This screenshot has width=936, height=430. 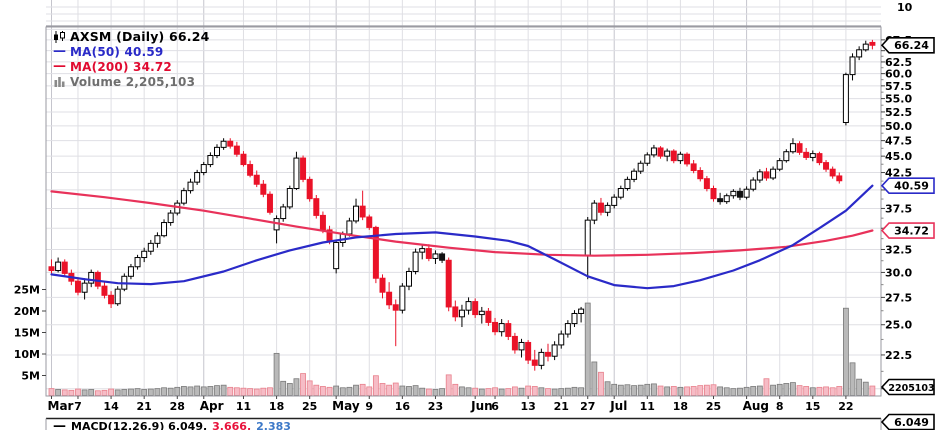 What do you see at coordinates (139, 425) in the screenshot?
I see `macd-name-value: MACD(12,26,9) 6.049,` at bounding box center [139, 425].